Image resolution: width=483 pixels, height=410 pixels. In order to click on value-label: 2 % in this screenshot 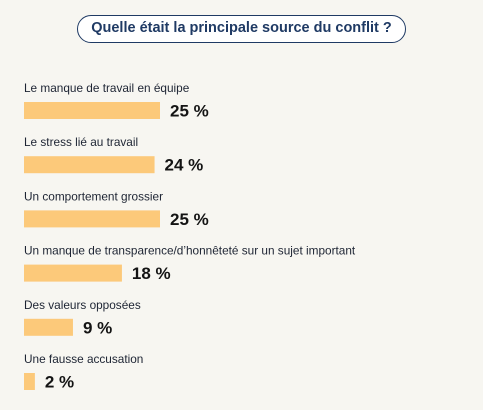, I will do `click(59, 382)`.